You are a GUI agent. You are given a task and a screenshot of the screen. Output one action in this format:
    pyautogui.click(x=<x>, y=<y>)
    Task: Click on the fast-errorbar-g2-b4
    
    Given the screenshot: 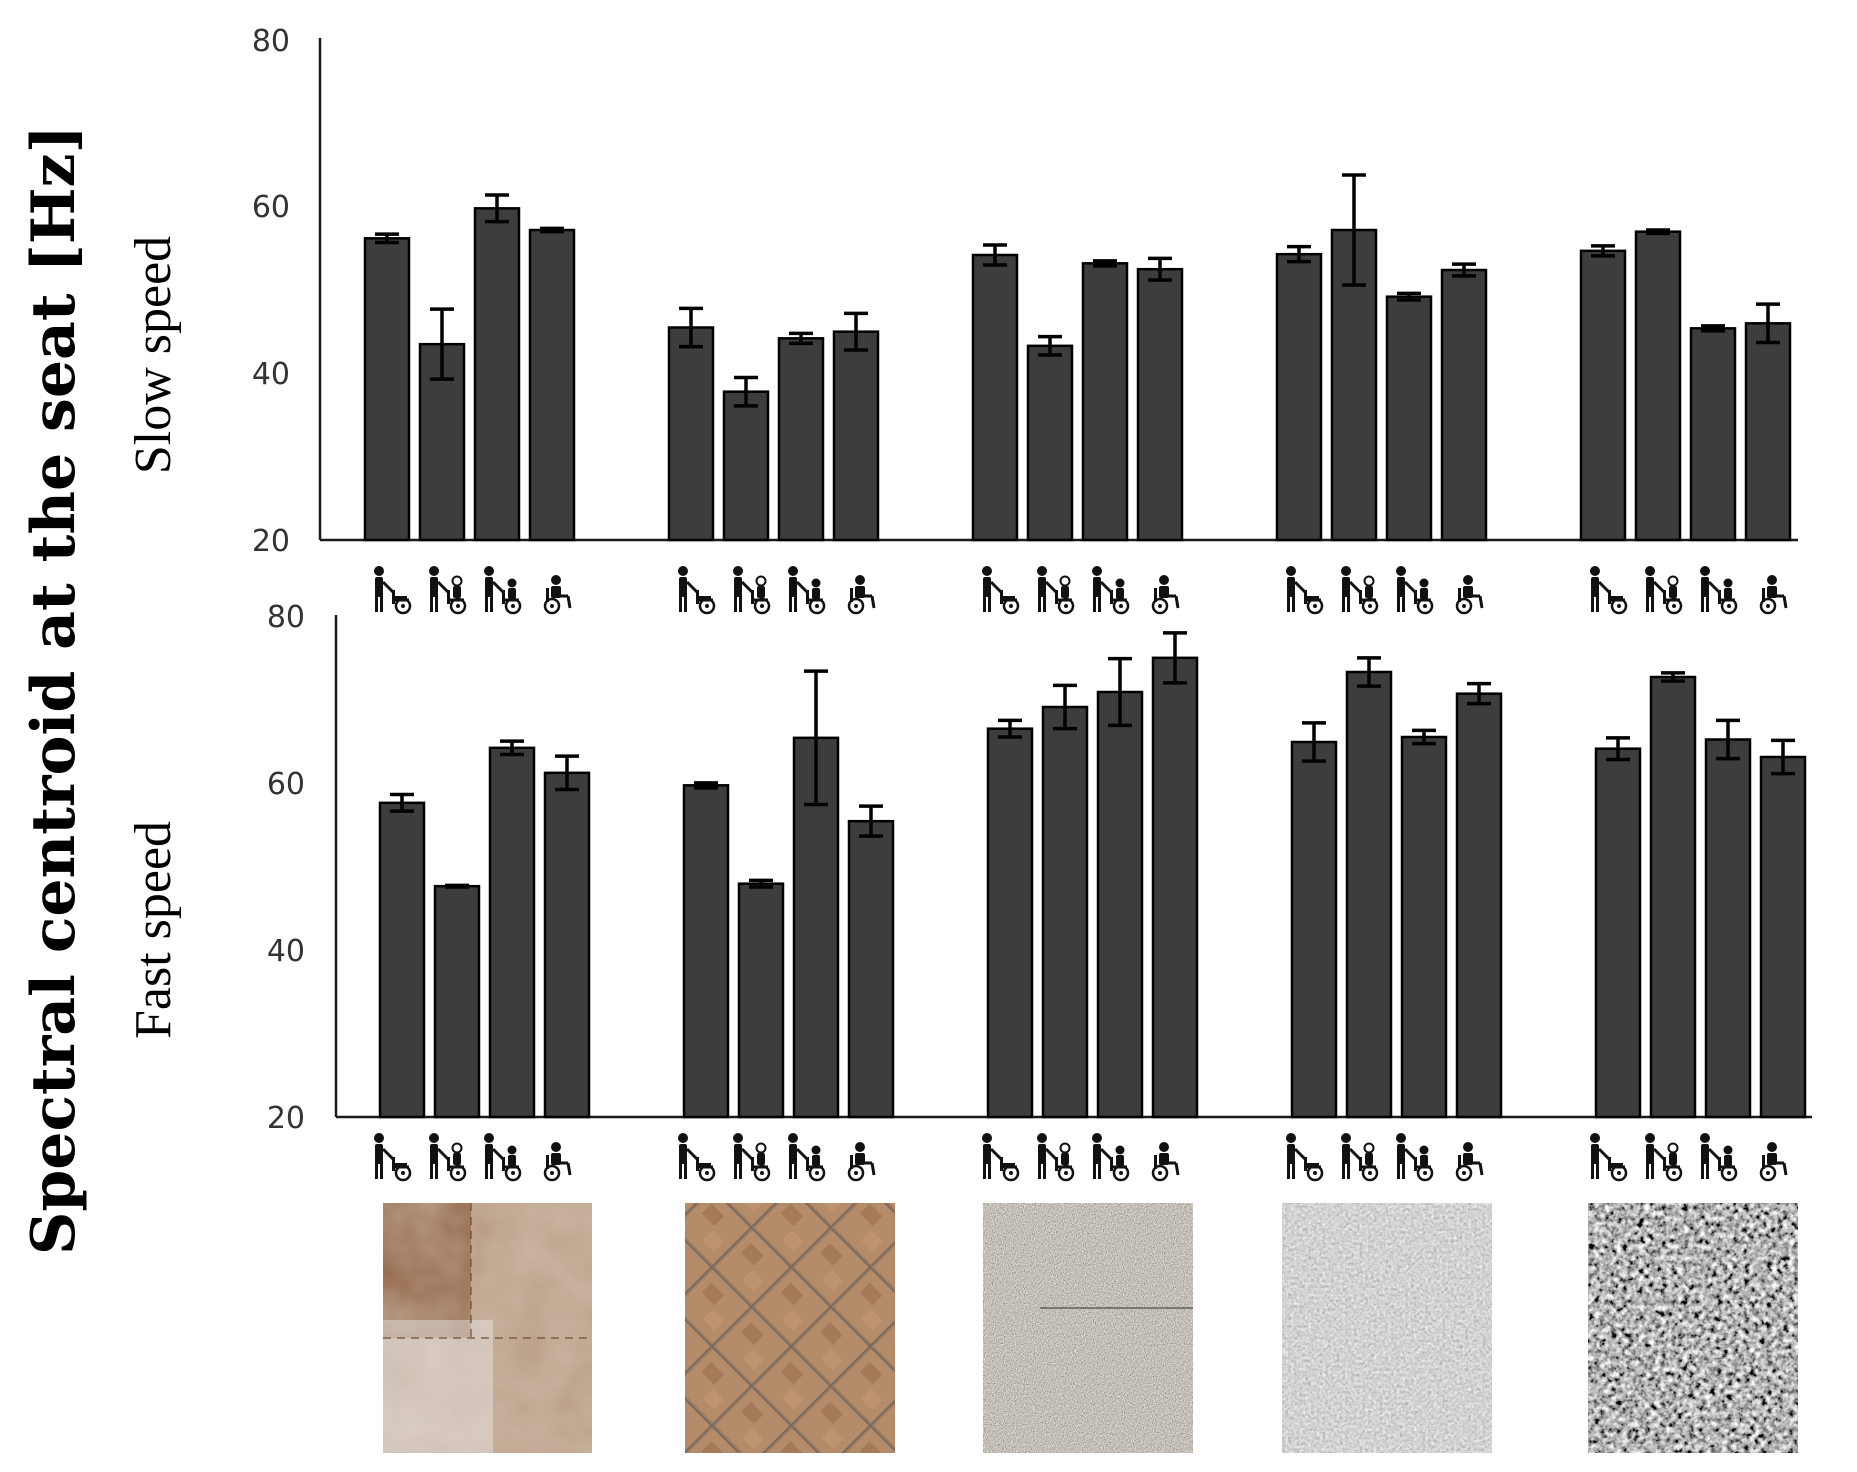 What is the action you would take?
    pyautogui.click(x=871, y=821)
    